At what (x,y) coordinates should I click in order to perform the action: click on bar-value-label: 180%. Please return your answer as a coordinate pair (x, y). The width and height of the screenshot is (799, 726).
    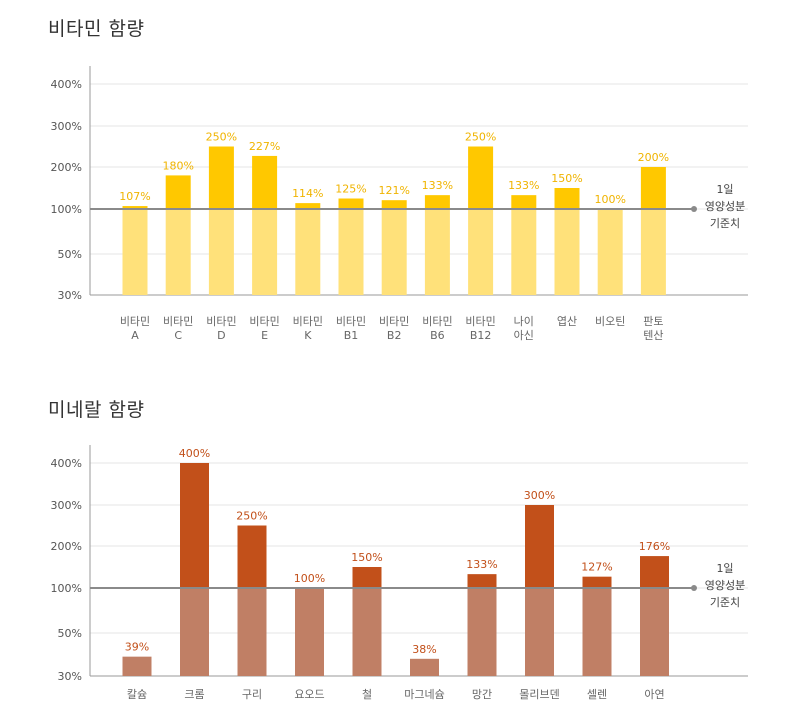
    Looking at the image, I should click on (177, 165).